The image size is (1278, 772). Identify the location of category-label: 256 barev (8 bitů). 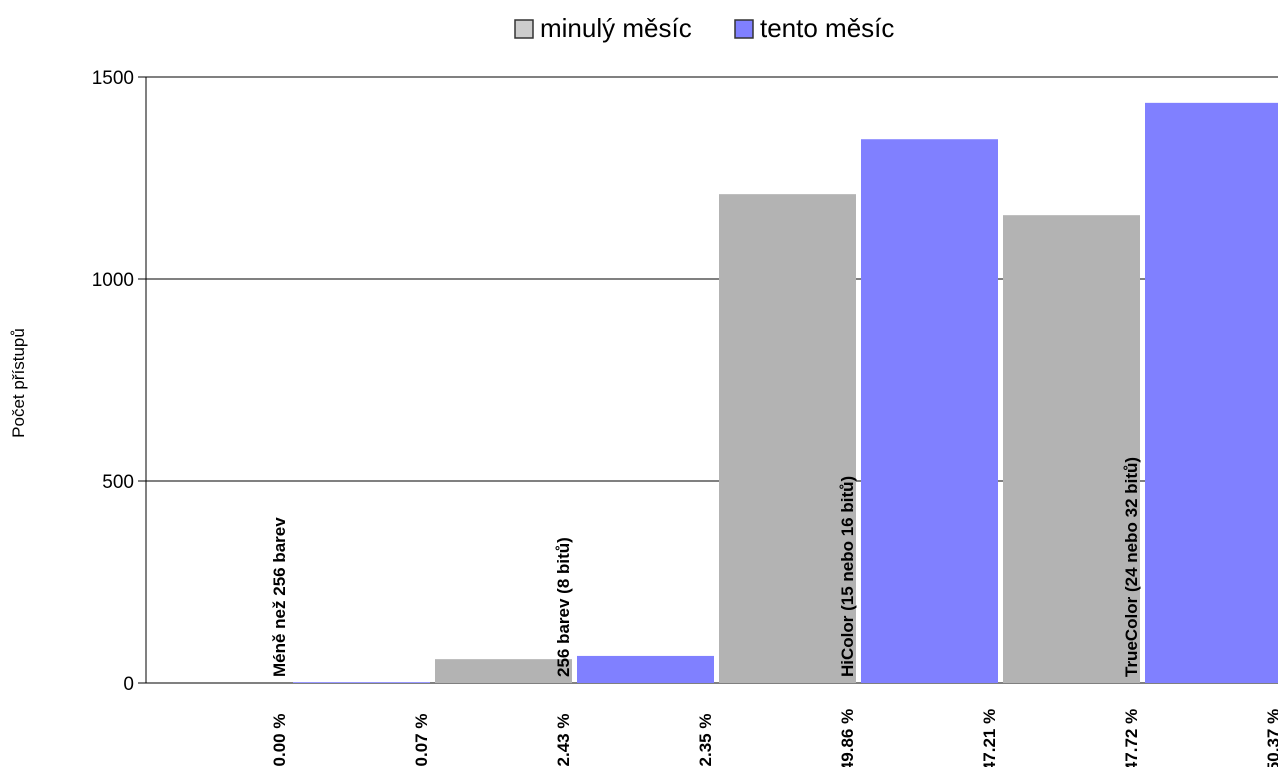
(563, 607).